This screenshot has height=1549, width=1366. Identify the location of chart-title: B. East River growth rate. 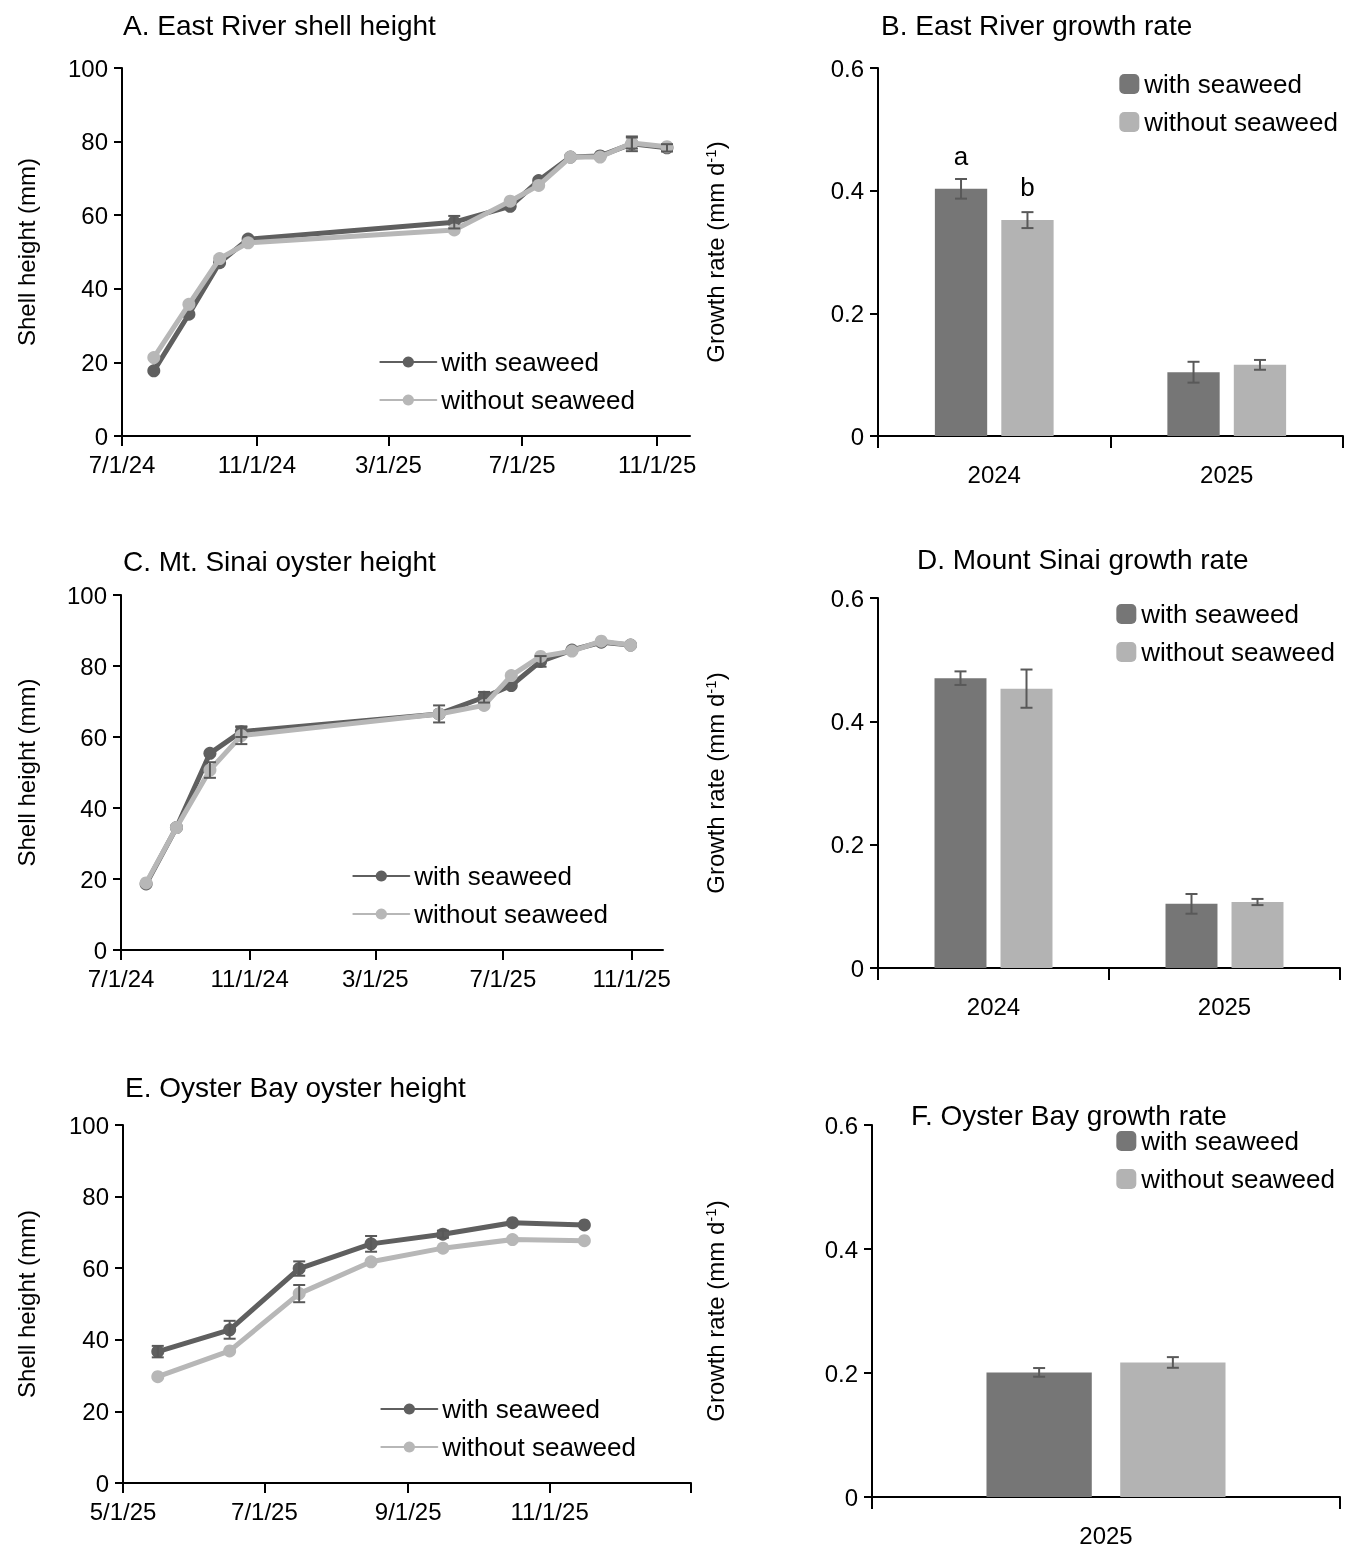
(1037, 25).